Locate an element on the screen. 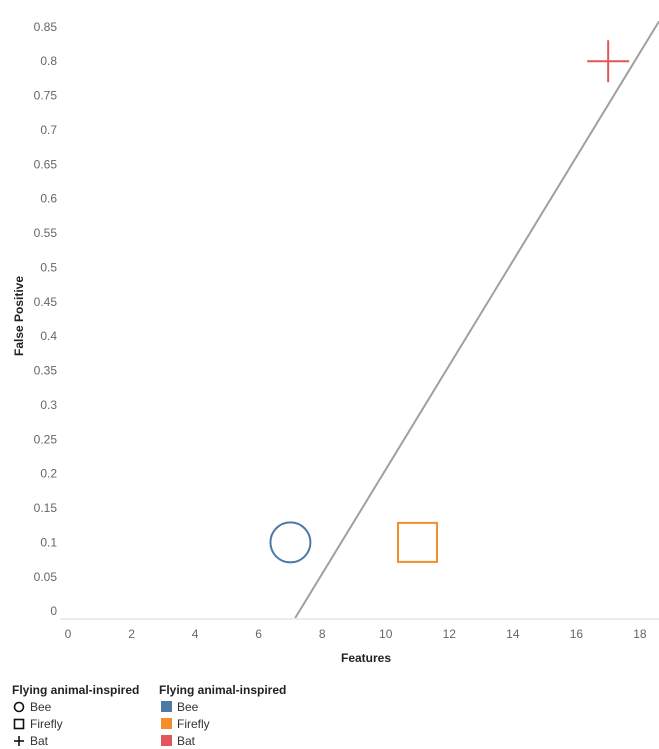  point-bee is located at coordinates (290, 542).